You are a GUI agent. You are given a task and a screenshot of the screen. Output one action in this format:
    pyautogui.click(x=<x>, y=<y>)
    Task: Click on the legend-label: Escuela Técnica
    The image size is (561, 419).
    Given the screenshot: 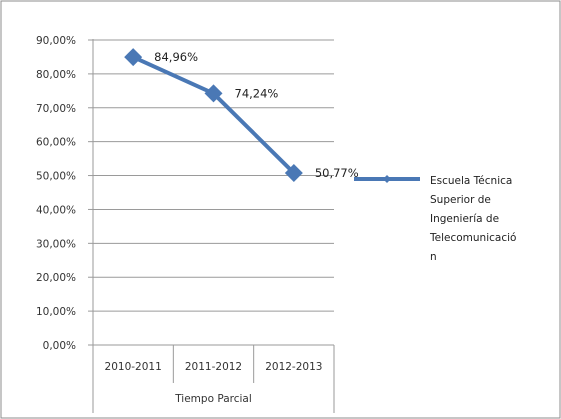 What is the action you would take?
    pyautogui.click(x=471, y=181)
    